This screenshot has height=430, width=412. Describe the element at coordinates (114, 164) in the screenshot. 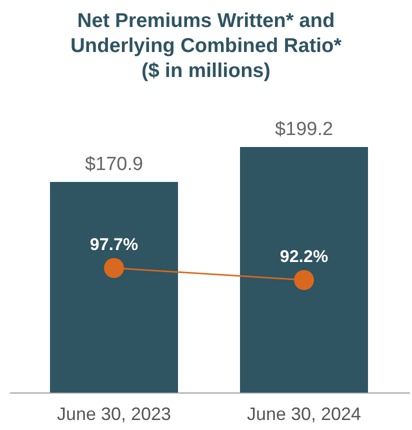

I see `data-label: $170.9` at that location.